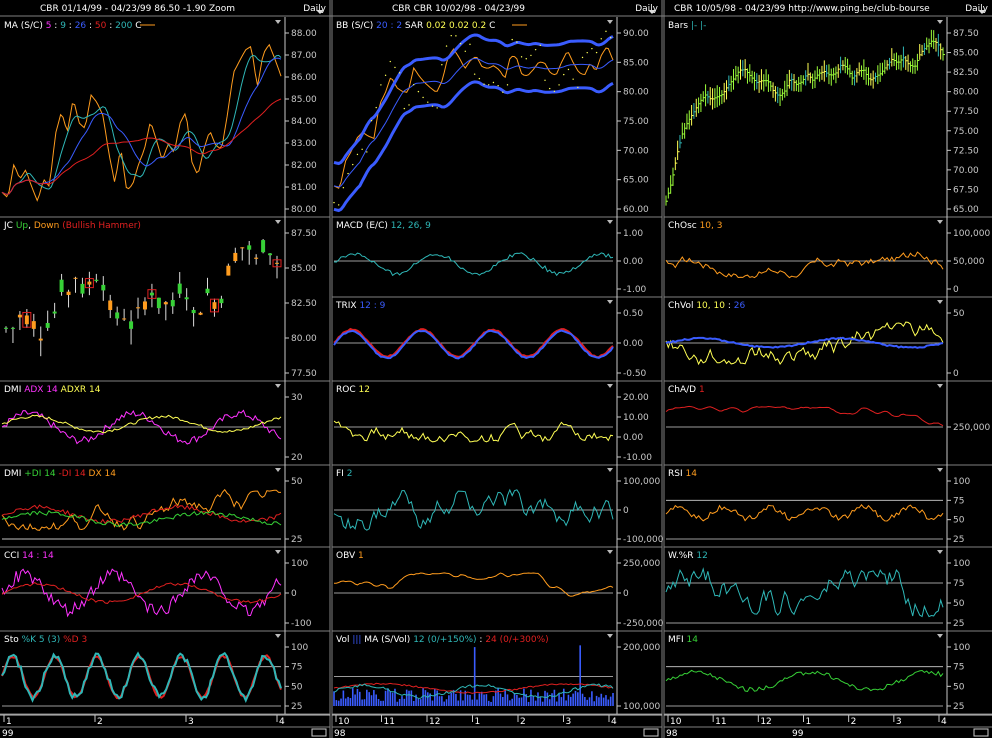  What do you see at coordinates (958, 668) in the screenshot?
I see `y-tick-label: 75` at bounding box center [958, 668].